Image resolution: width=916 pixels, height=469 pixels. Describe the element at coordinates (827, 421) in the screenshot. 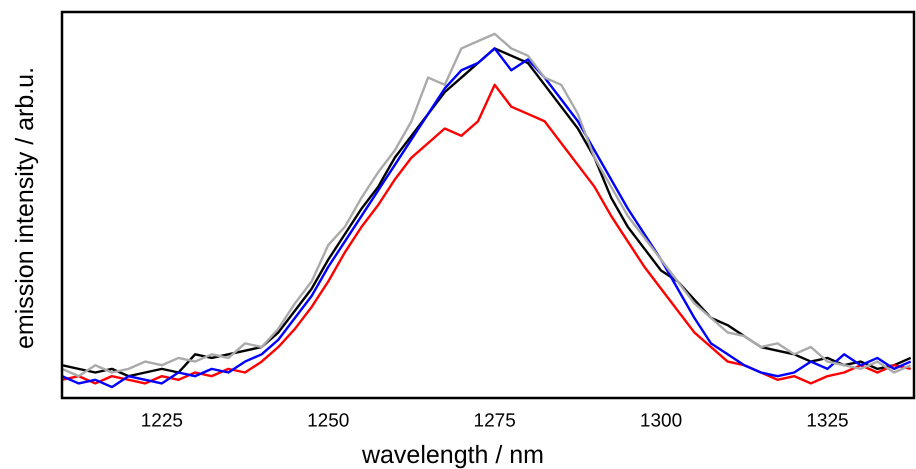

I see `x-tick-label: 1325` at that location.